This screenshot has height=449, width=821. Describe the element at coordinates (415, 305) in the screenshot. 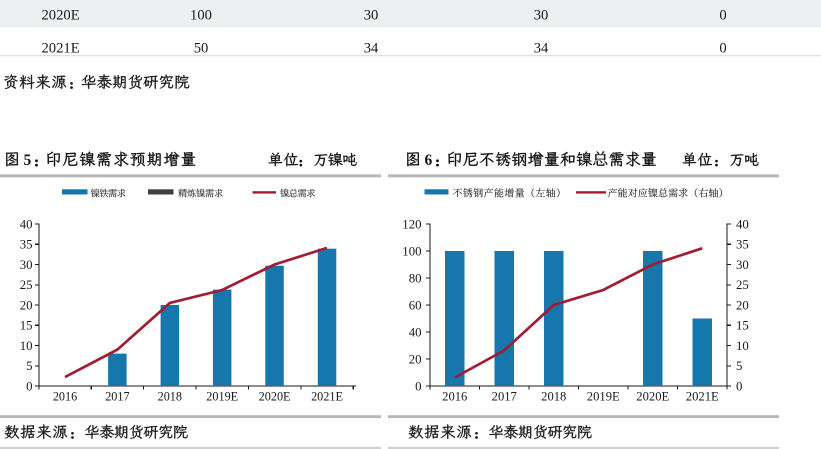

I see `svg-text: 60` at that location.